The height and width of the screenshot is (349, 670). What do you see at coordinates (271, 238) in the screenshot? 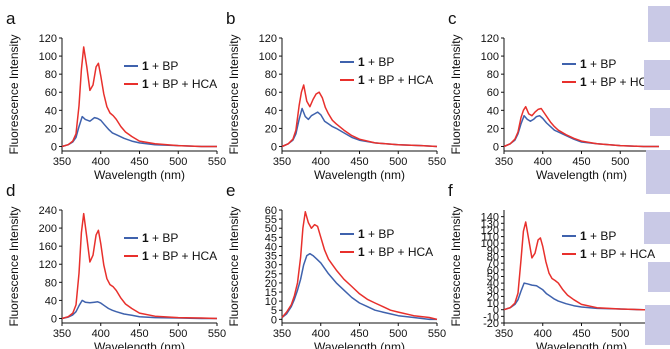
I see `y-tick-label: 45` at bounding box center [271, 238].